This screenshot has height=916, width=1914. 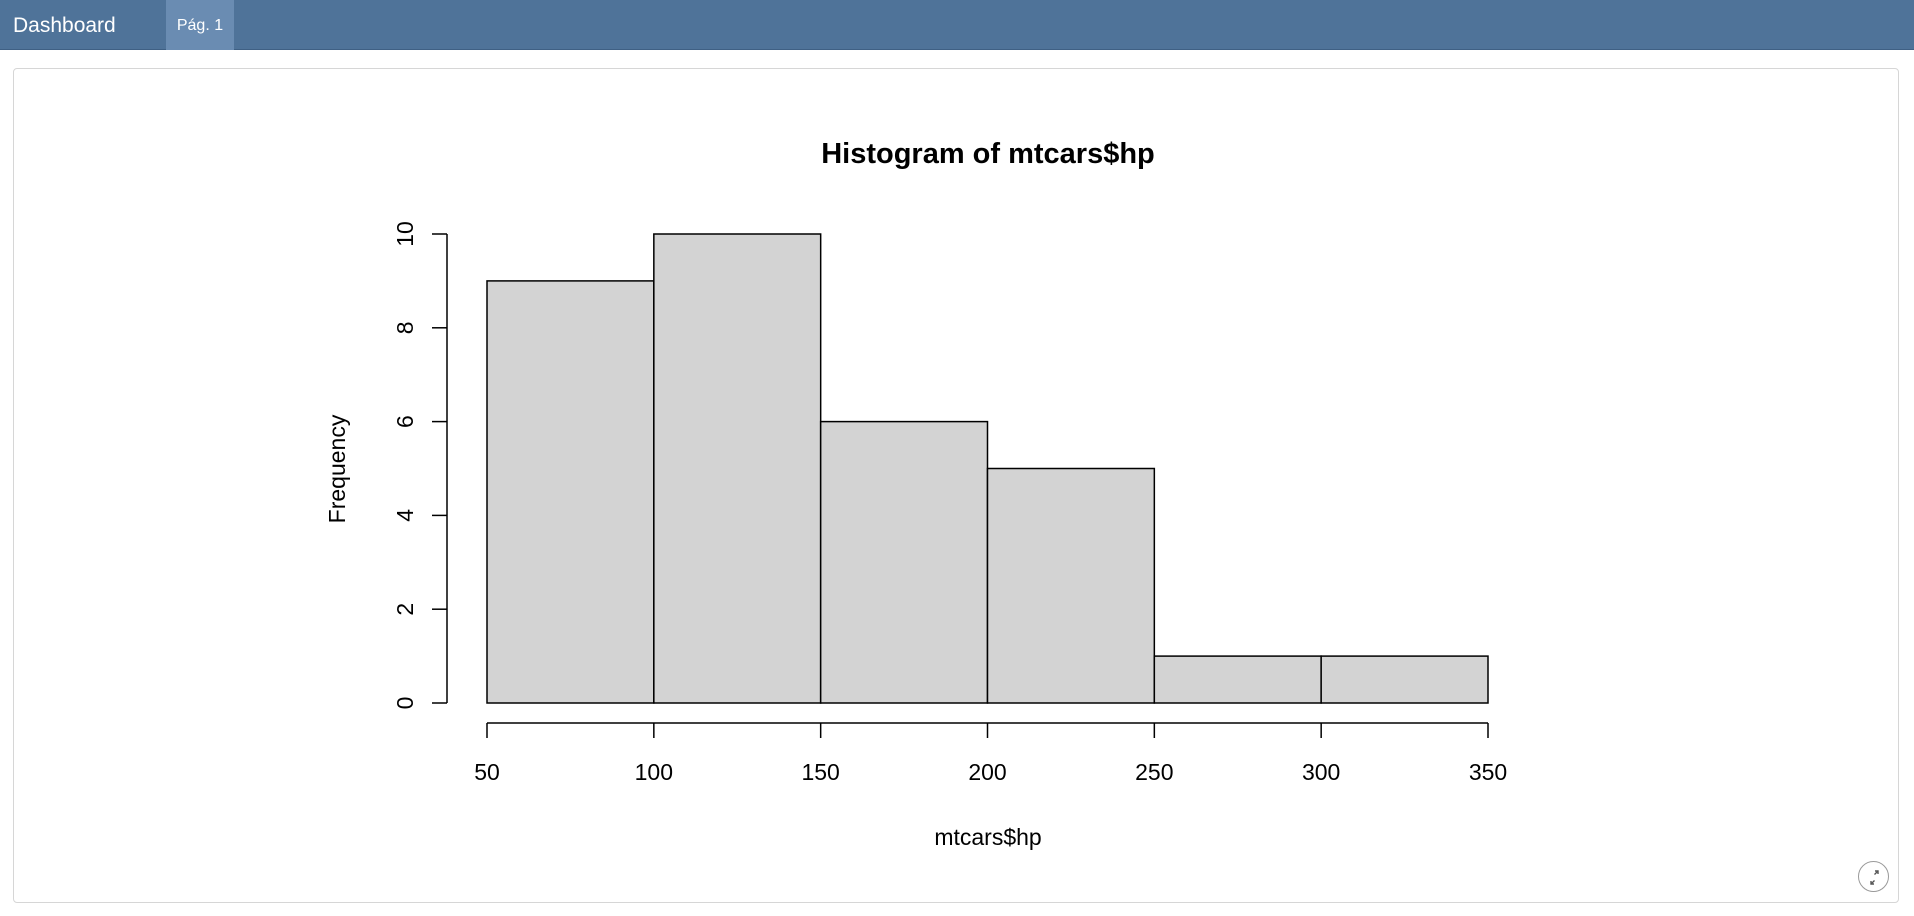 I want to click on x-tick-label: 250, so click(x=1154, y=772).